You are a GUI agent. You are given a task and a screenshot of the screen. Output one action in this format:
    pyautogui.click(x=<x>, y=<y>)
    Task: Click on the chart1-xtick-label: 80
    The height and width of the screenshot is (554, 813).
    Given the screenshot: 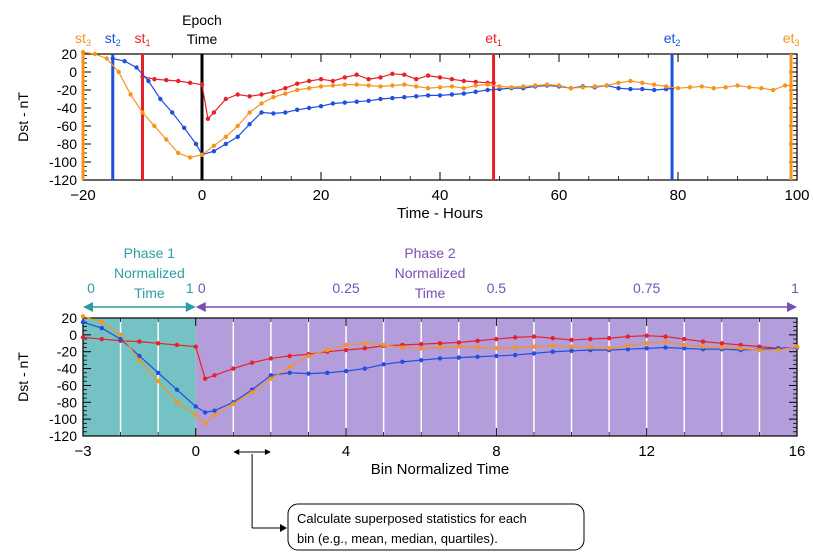 What is the action you would take?
    pyautogui.click(x=678, y=195)
    